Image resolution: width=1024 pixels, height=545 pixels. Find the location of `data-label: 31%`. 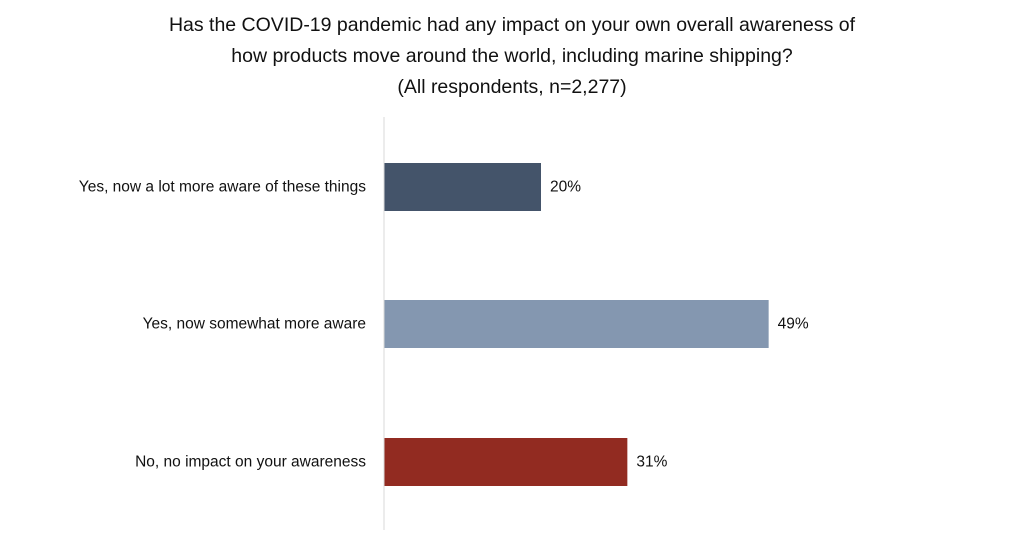

data-label: 31% is located at coordinates (651, 462).